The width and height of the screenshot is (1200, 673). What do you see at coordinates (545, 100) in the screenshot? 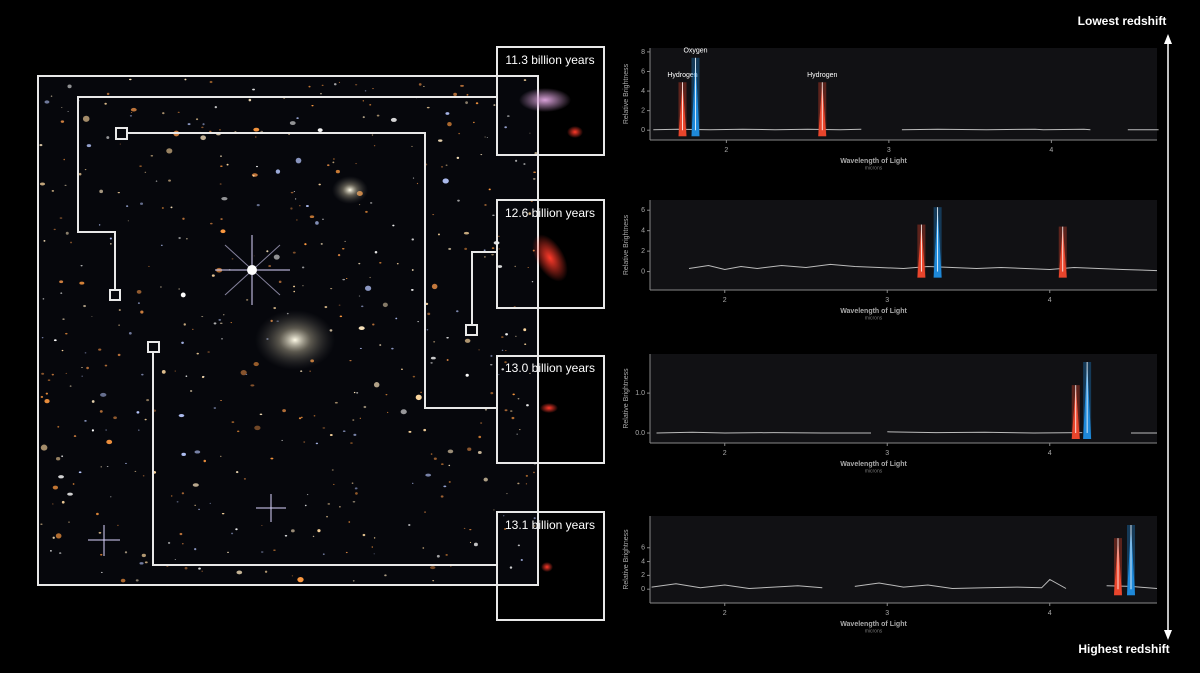
I see `galaxy-blob` at bounding box center [545, 100].